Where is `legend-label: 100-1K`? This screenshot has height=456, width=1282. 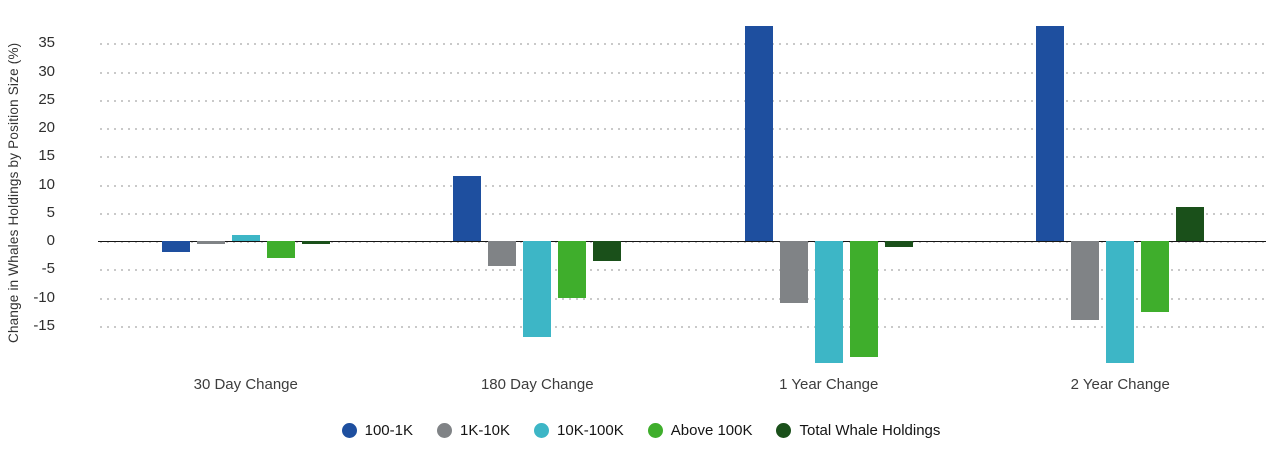 legend-label: 100-1K is located at coordinates (388, 430).